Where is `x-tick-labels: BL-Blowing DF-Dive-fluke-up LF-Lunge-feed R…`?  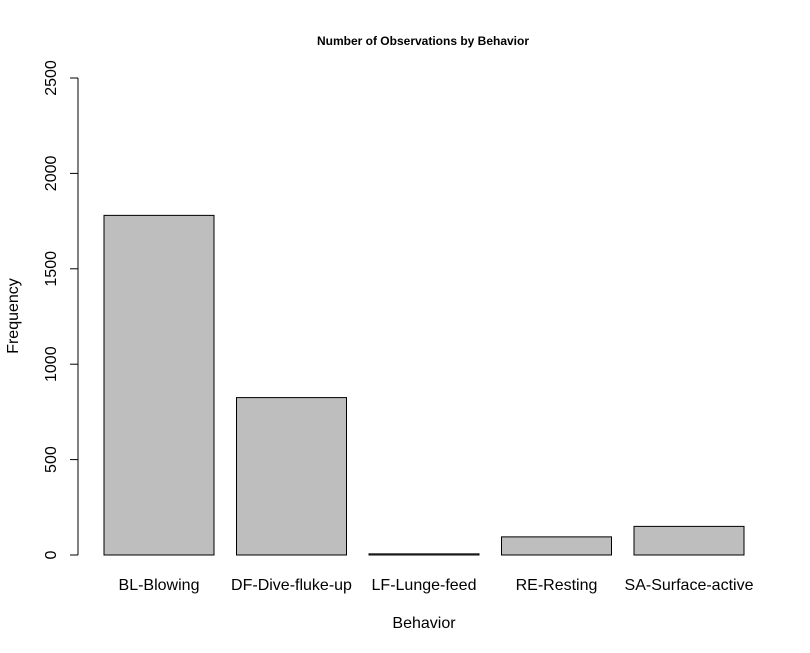 x-tick-labels: BL-Blowing DF-Dive-fluke-up LF-Lunge-feed R… is located at coordinates (436, 585).